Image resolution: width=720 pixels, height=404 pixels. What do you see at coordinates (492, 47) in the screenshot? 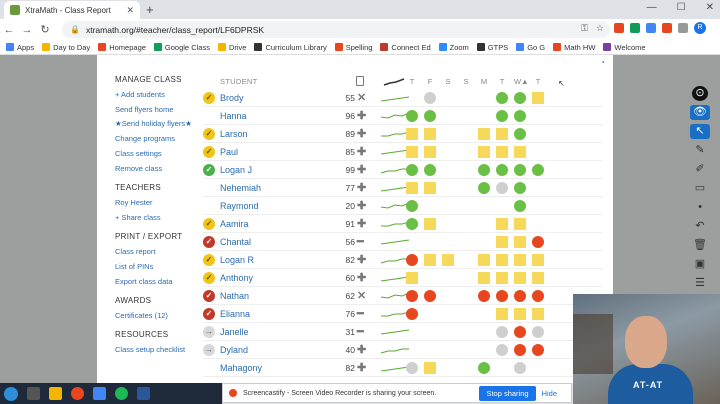
I see `bookmark-item: GTPS` at bounding box center [492, 47].